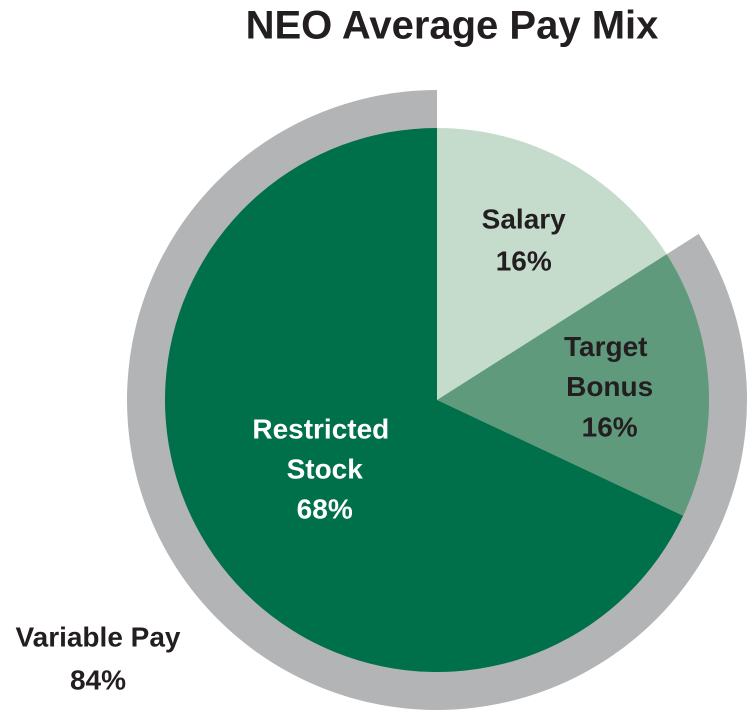 The width and height of the screenshot is (748, 711). What do you see at coordinates (609, 347) in the screenshot?
I see `slice-label-line: Target` at bounding box center [609, 347].